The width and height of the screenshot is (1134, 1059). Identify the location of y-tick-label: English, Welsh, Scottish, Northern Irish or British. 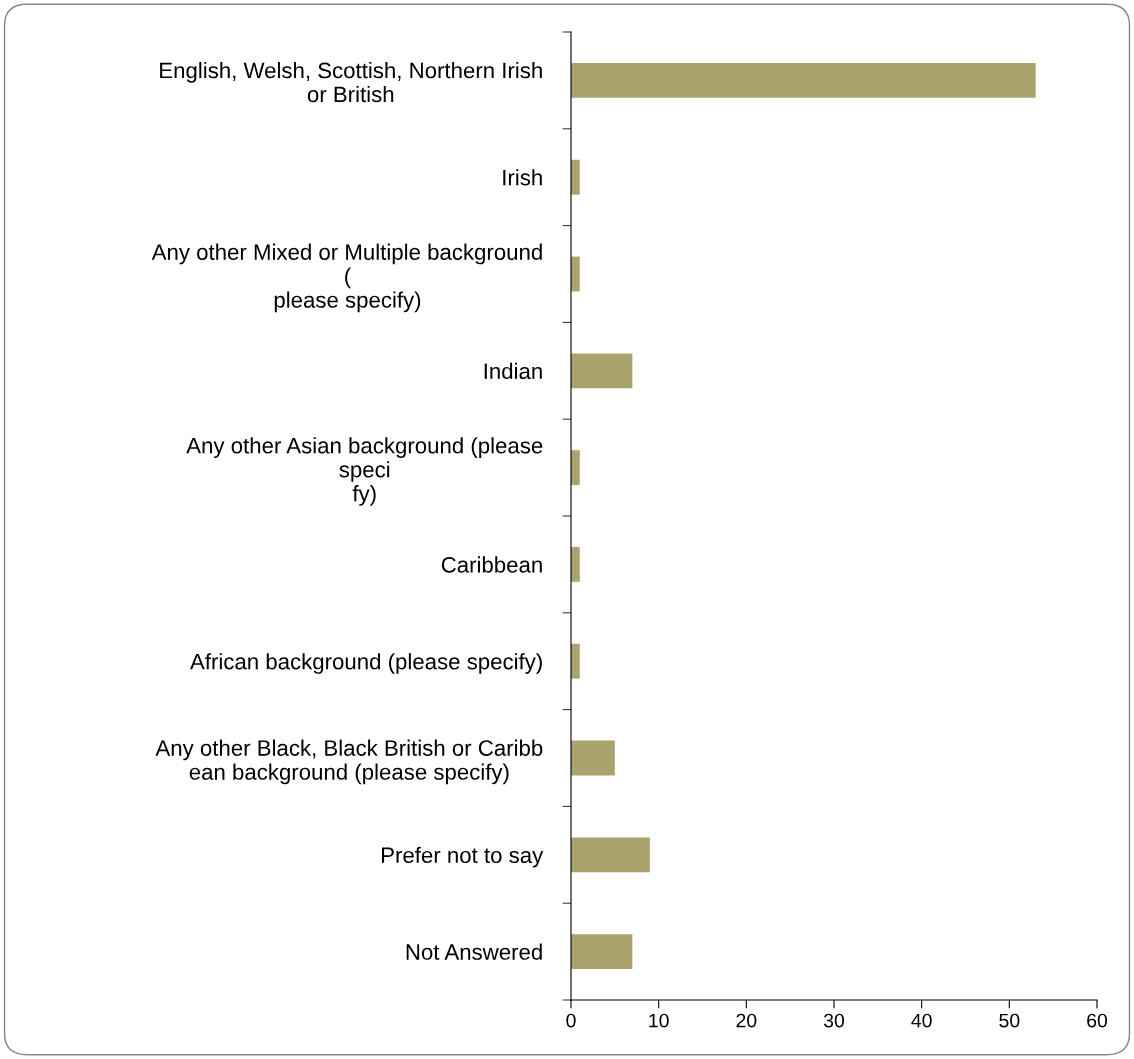
(351, 82).